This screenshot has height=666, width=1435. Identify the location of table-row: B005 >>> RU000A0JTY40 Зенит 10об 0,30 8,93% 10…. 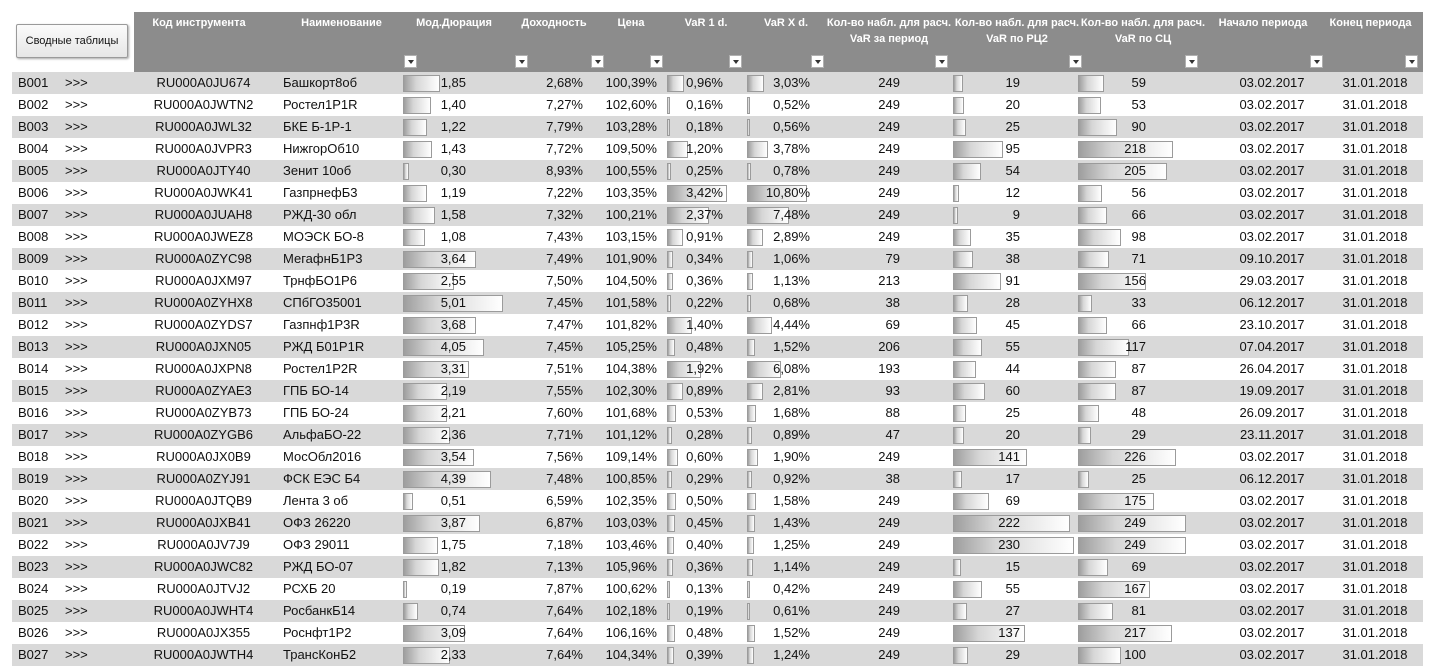
(717, 171).